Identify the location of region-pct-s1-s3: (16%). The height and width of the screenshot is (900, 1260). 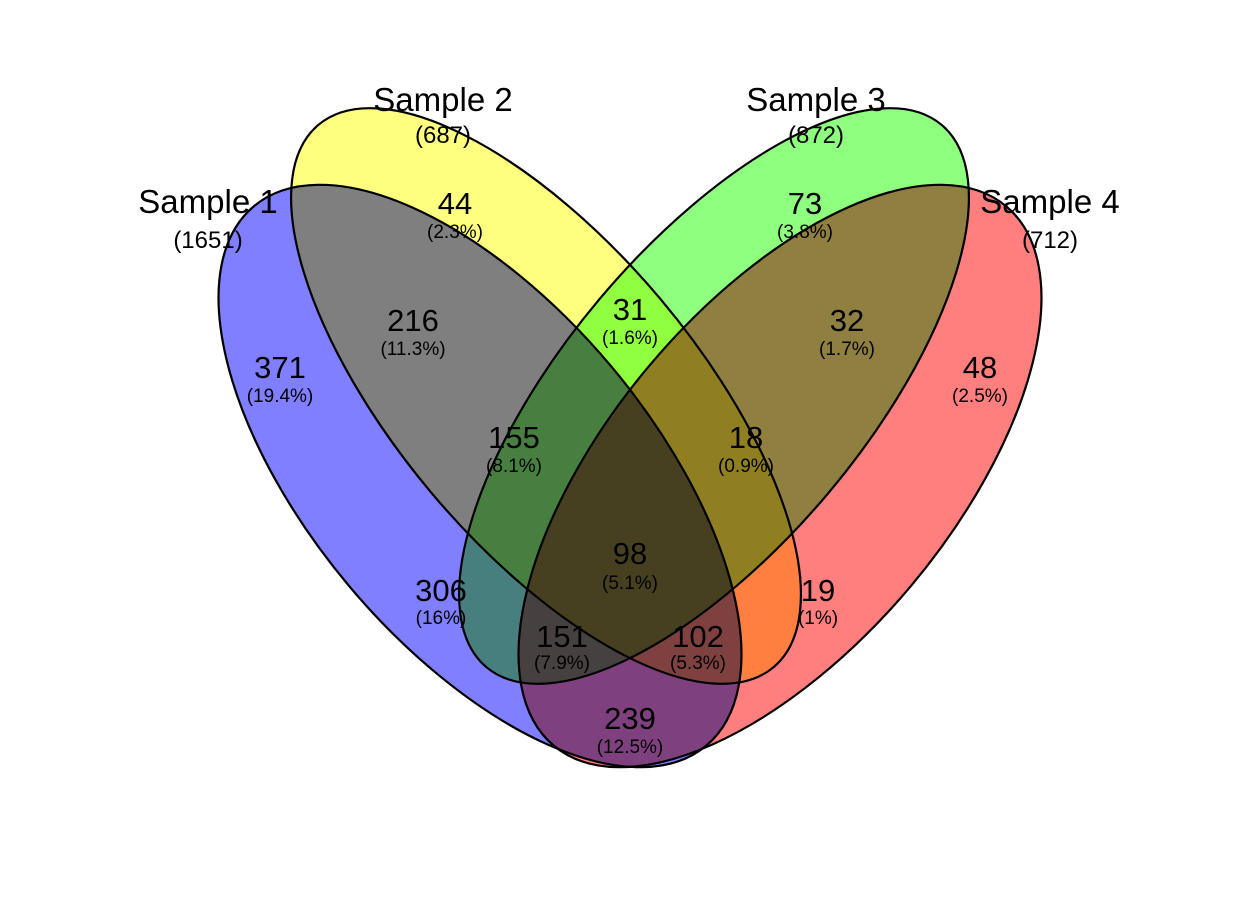
(441, 618).